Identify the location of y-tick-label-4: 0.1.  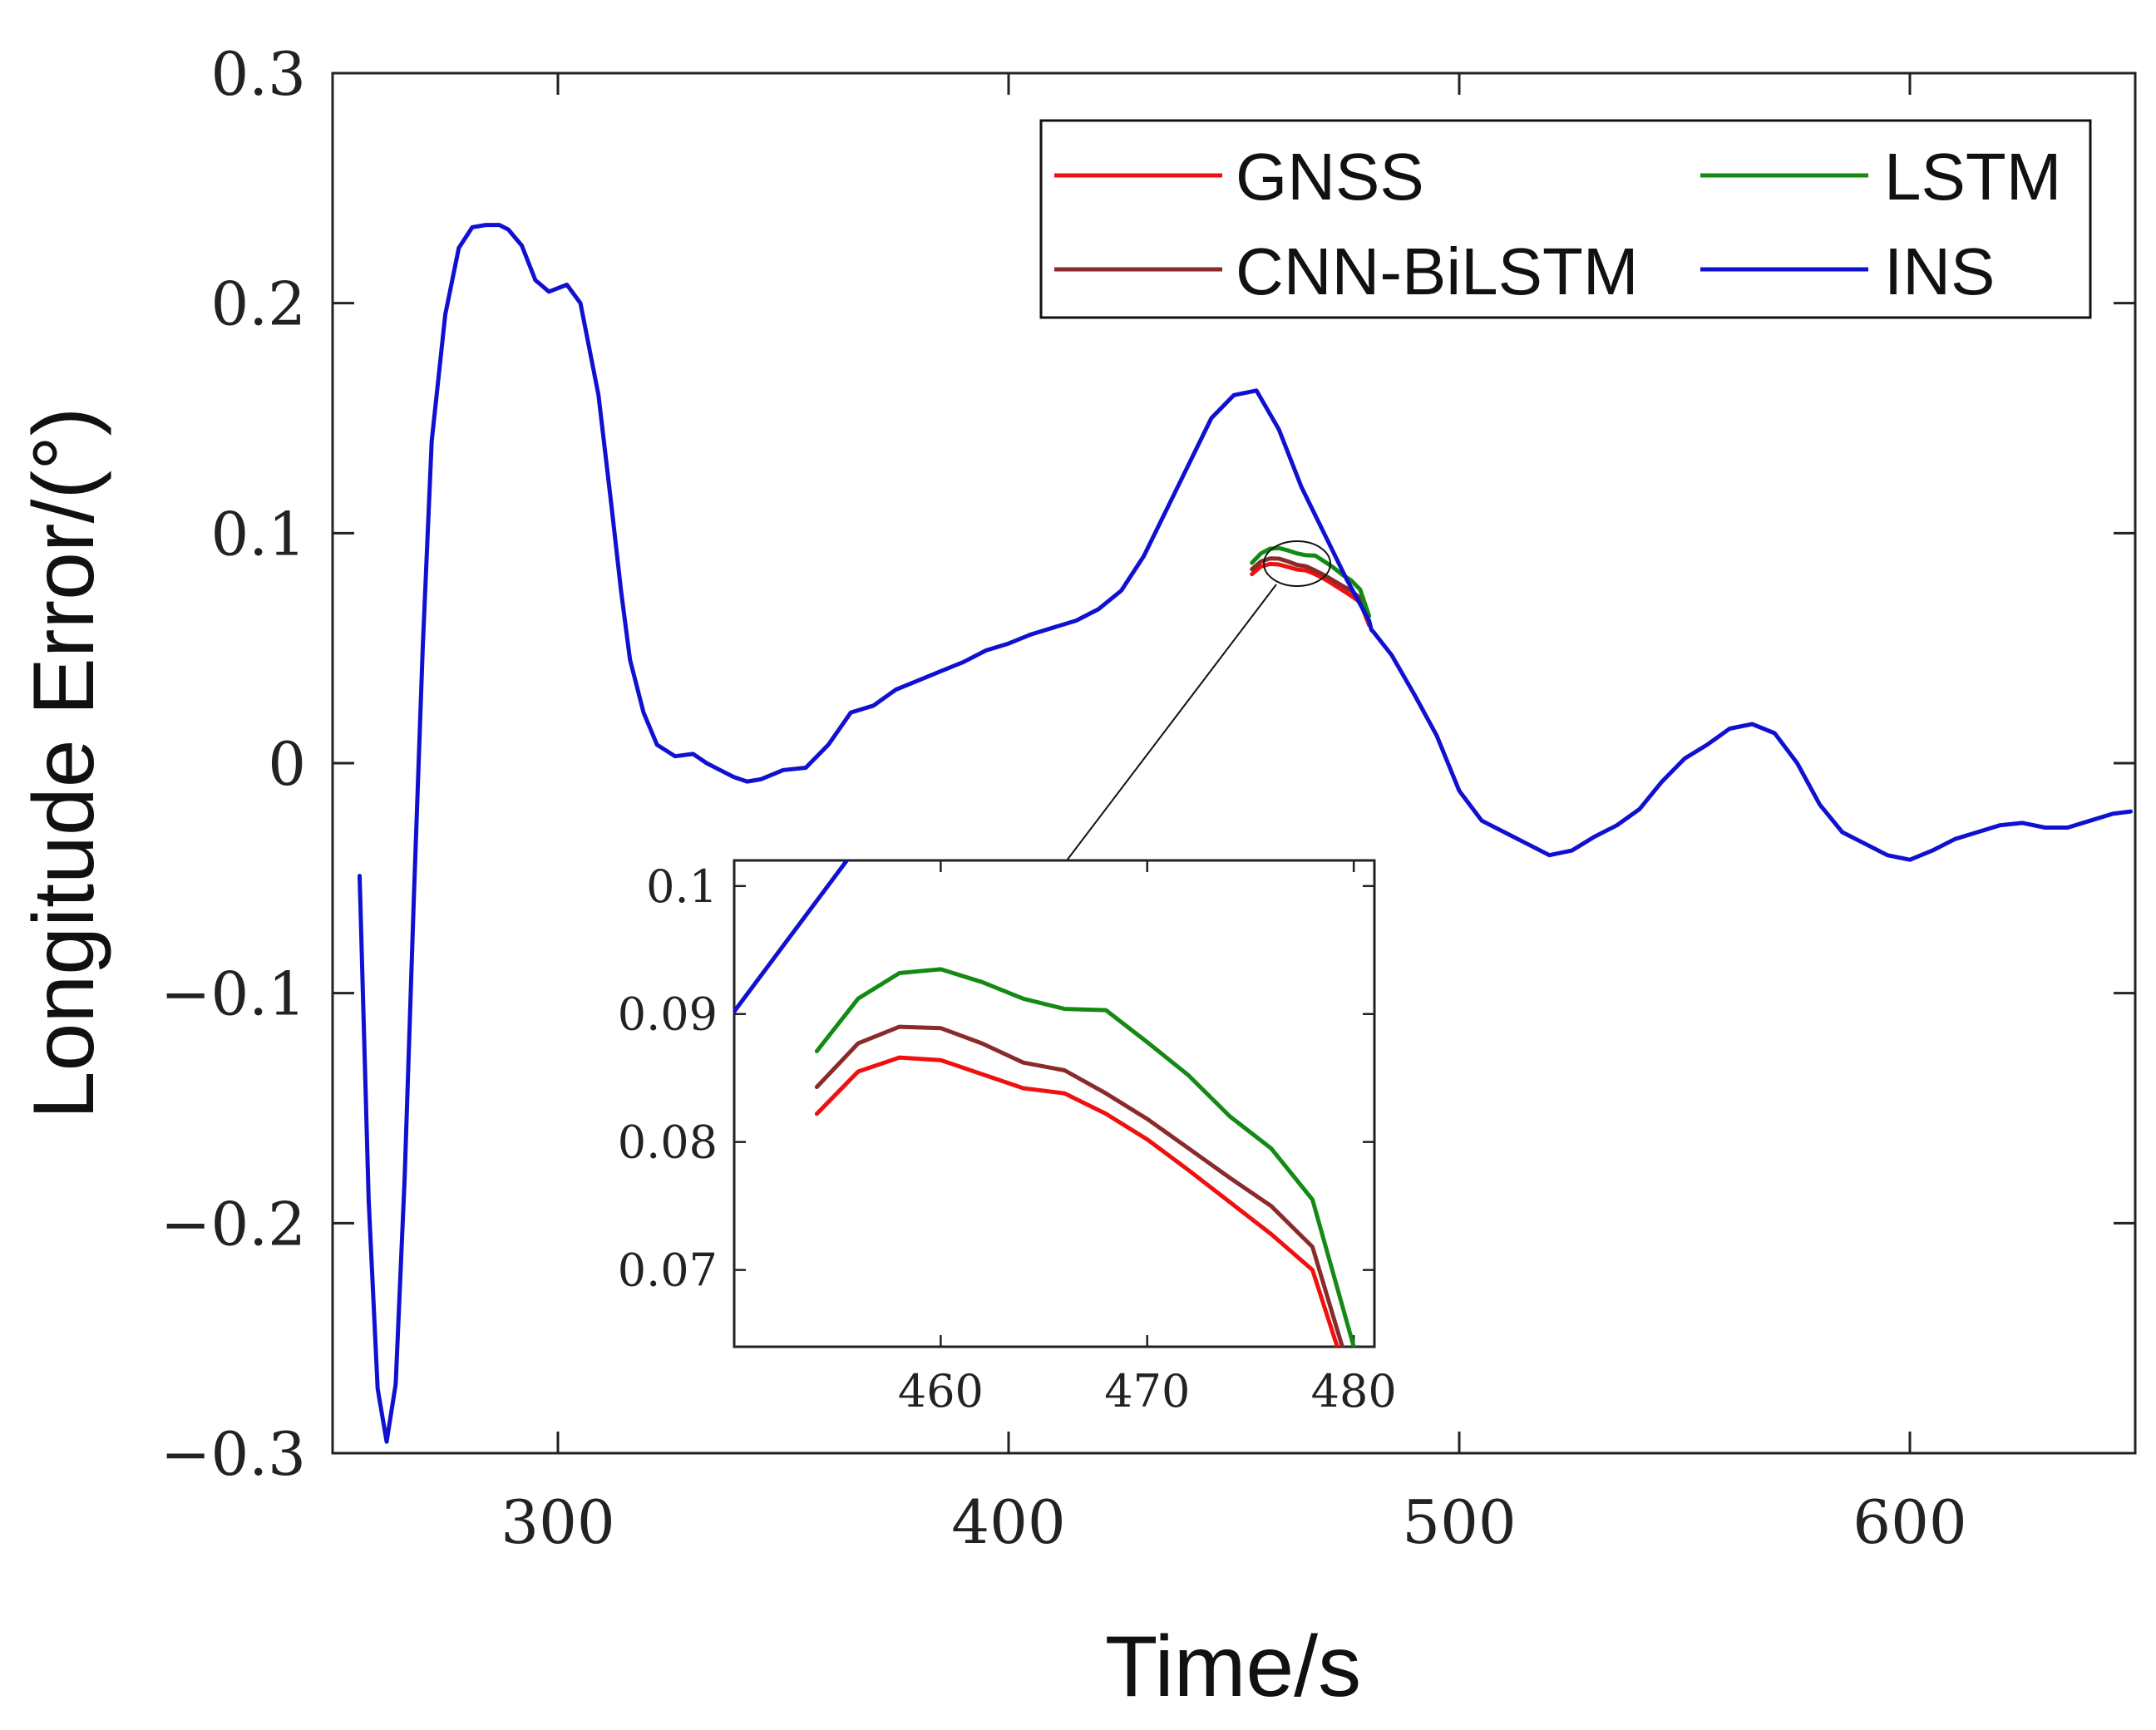
(258, 534).